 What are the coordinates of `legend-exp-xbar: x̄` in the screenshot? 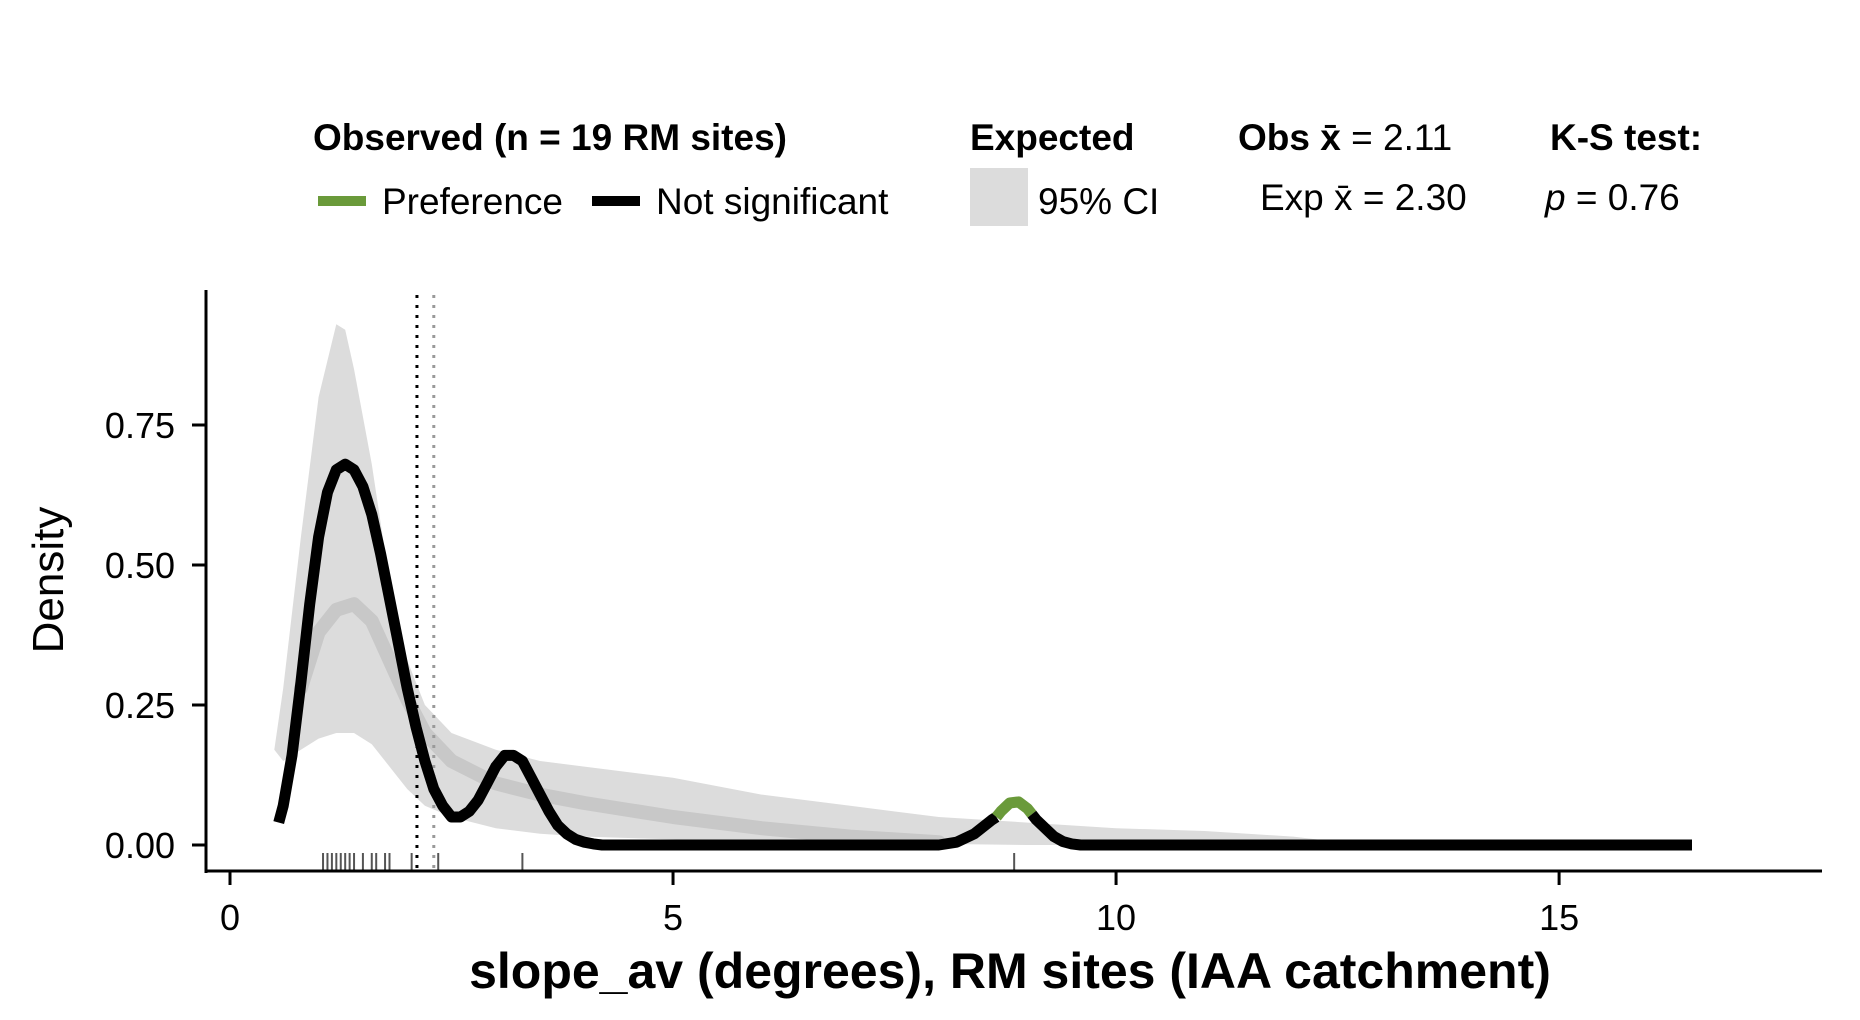 It's located at (1343, 197).